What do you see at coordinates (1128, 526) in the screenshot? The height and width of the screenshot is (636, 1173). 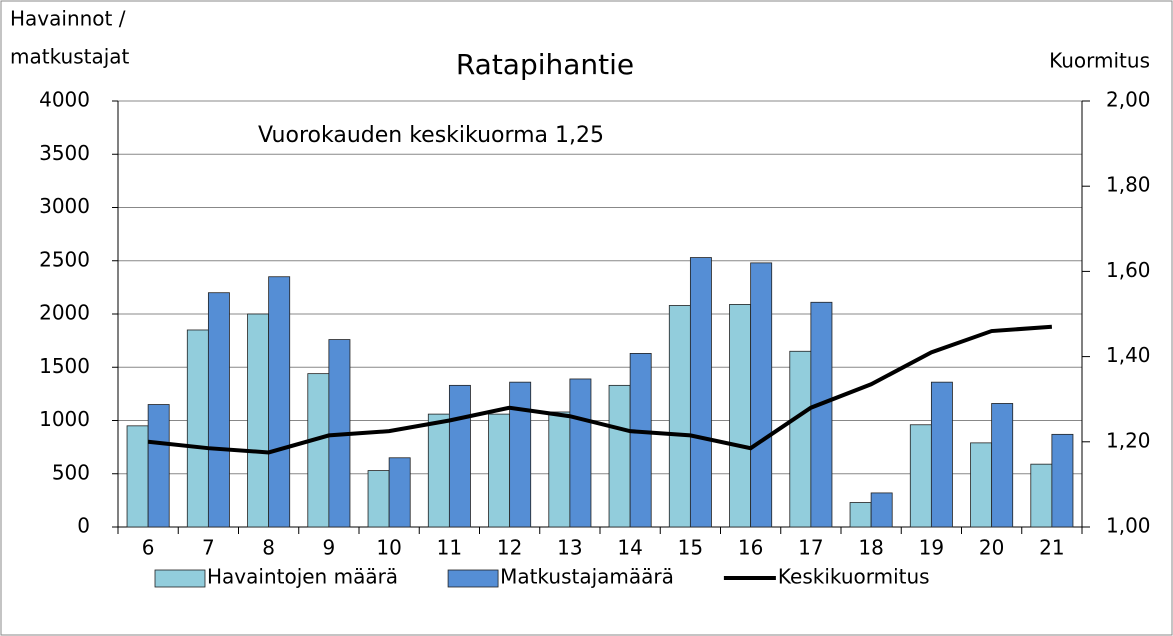 I see `y2-tick-label: 1,00` at bounding box center [1128, 526].